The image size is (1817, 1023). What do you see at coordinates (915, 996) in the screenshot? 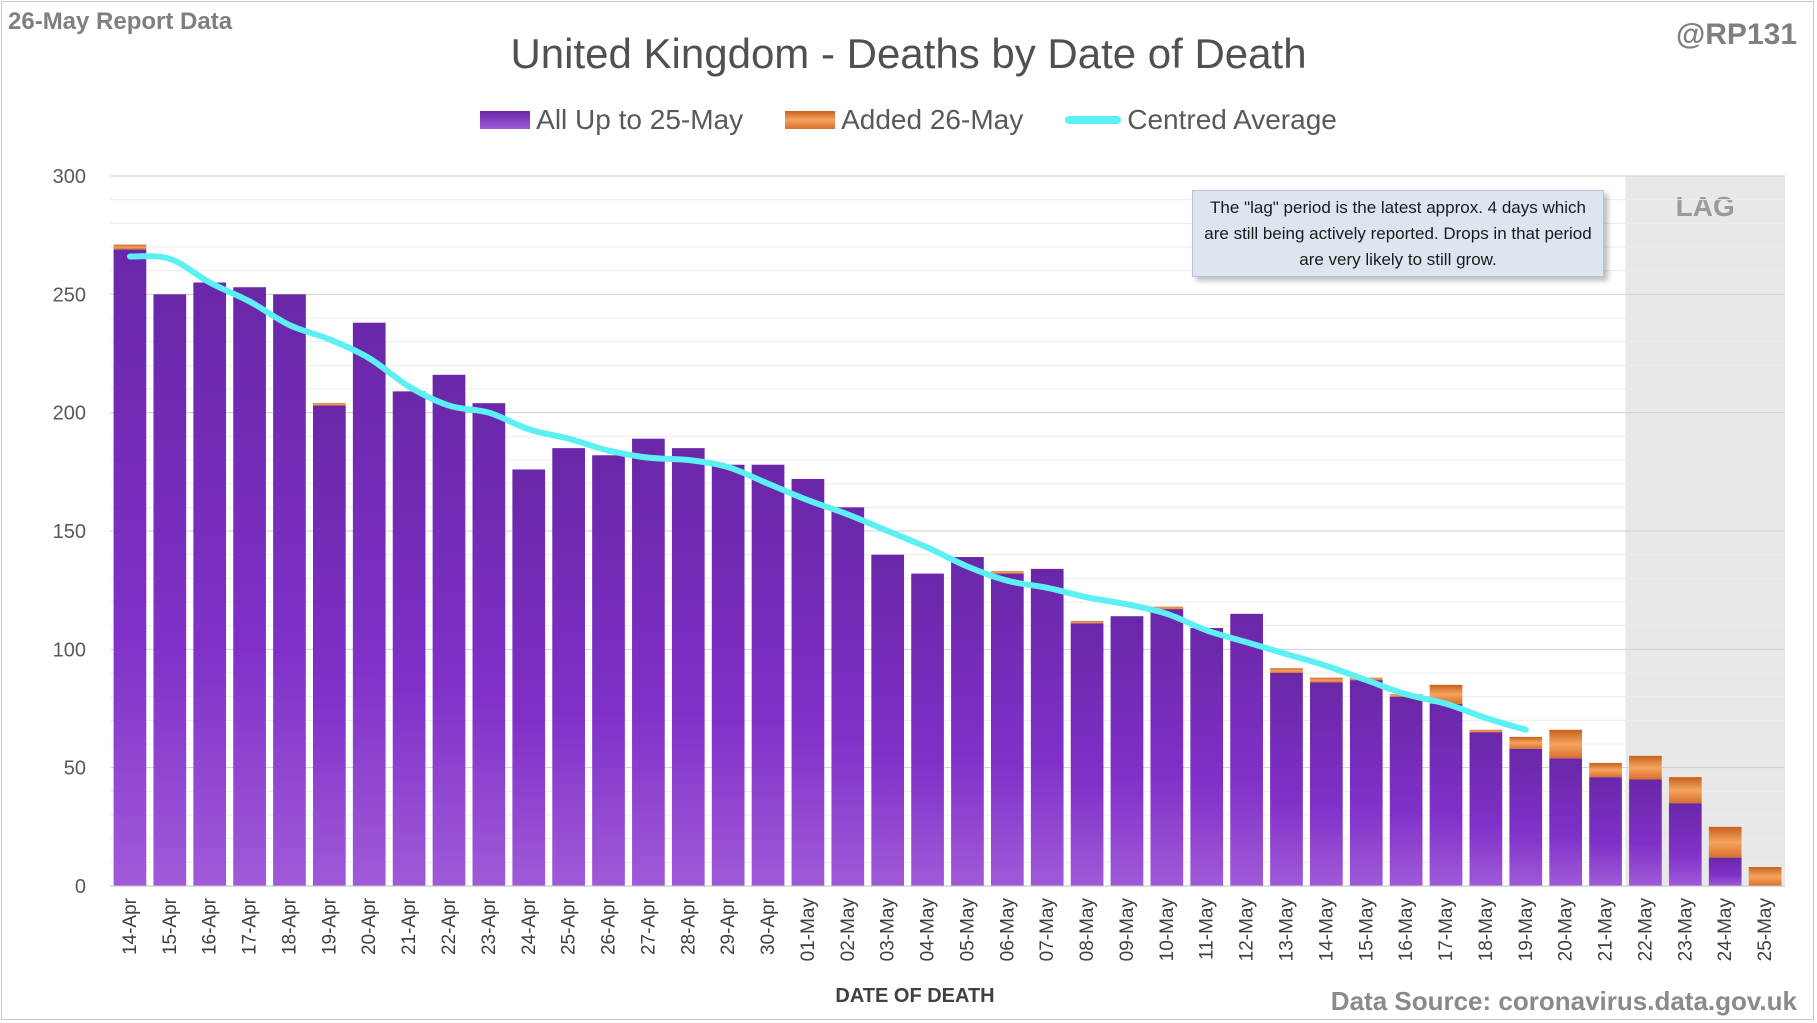
I see `x-axis-title: DATE OF DEATH` at bounding box center [915, 996].